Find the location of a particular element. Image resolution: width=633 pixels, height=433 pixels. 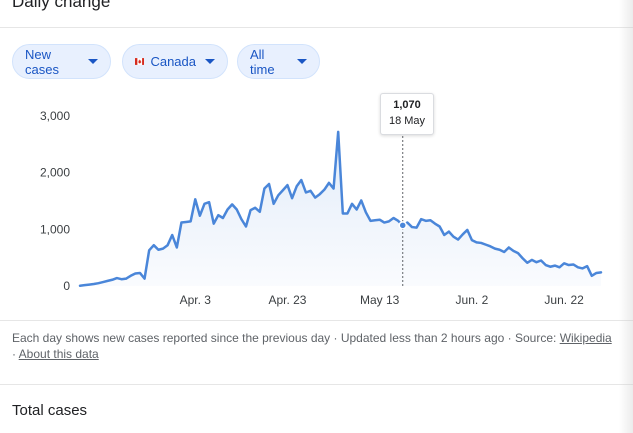

source-link-wikipedia: Wikipedia is located at coordinates (585, 338).